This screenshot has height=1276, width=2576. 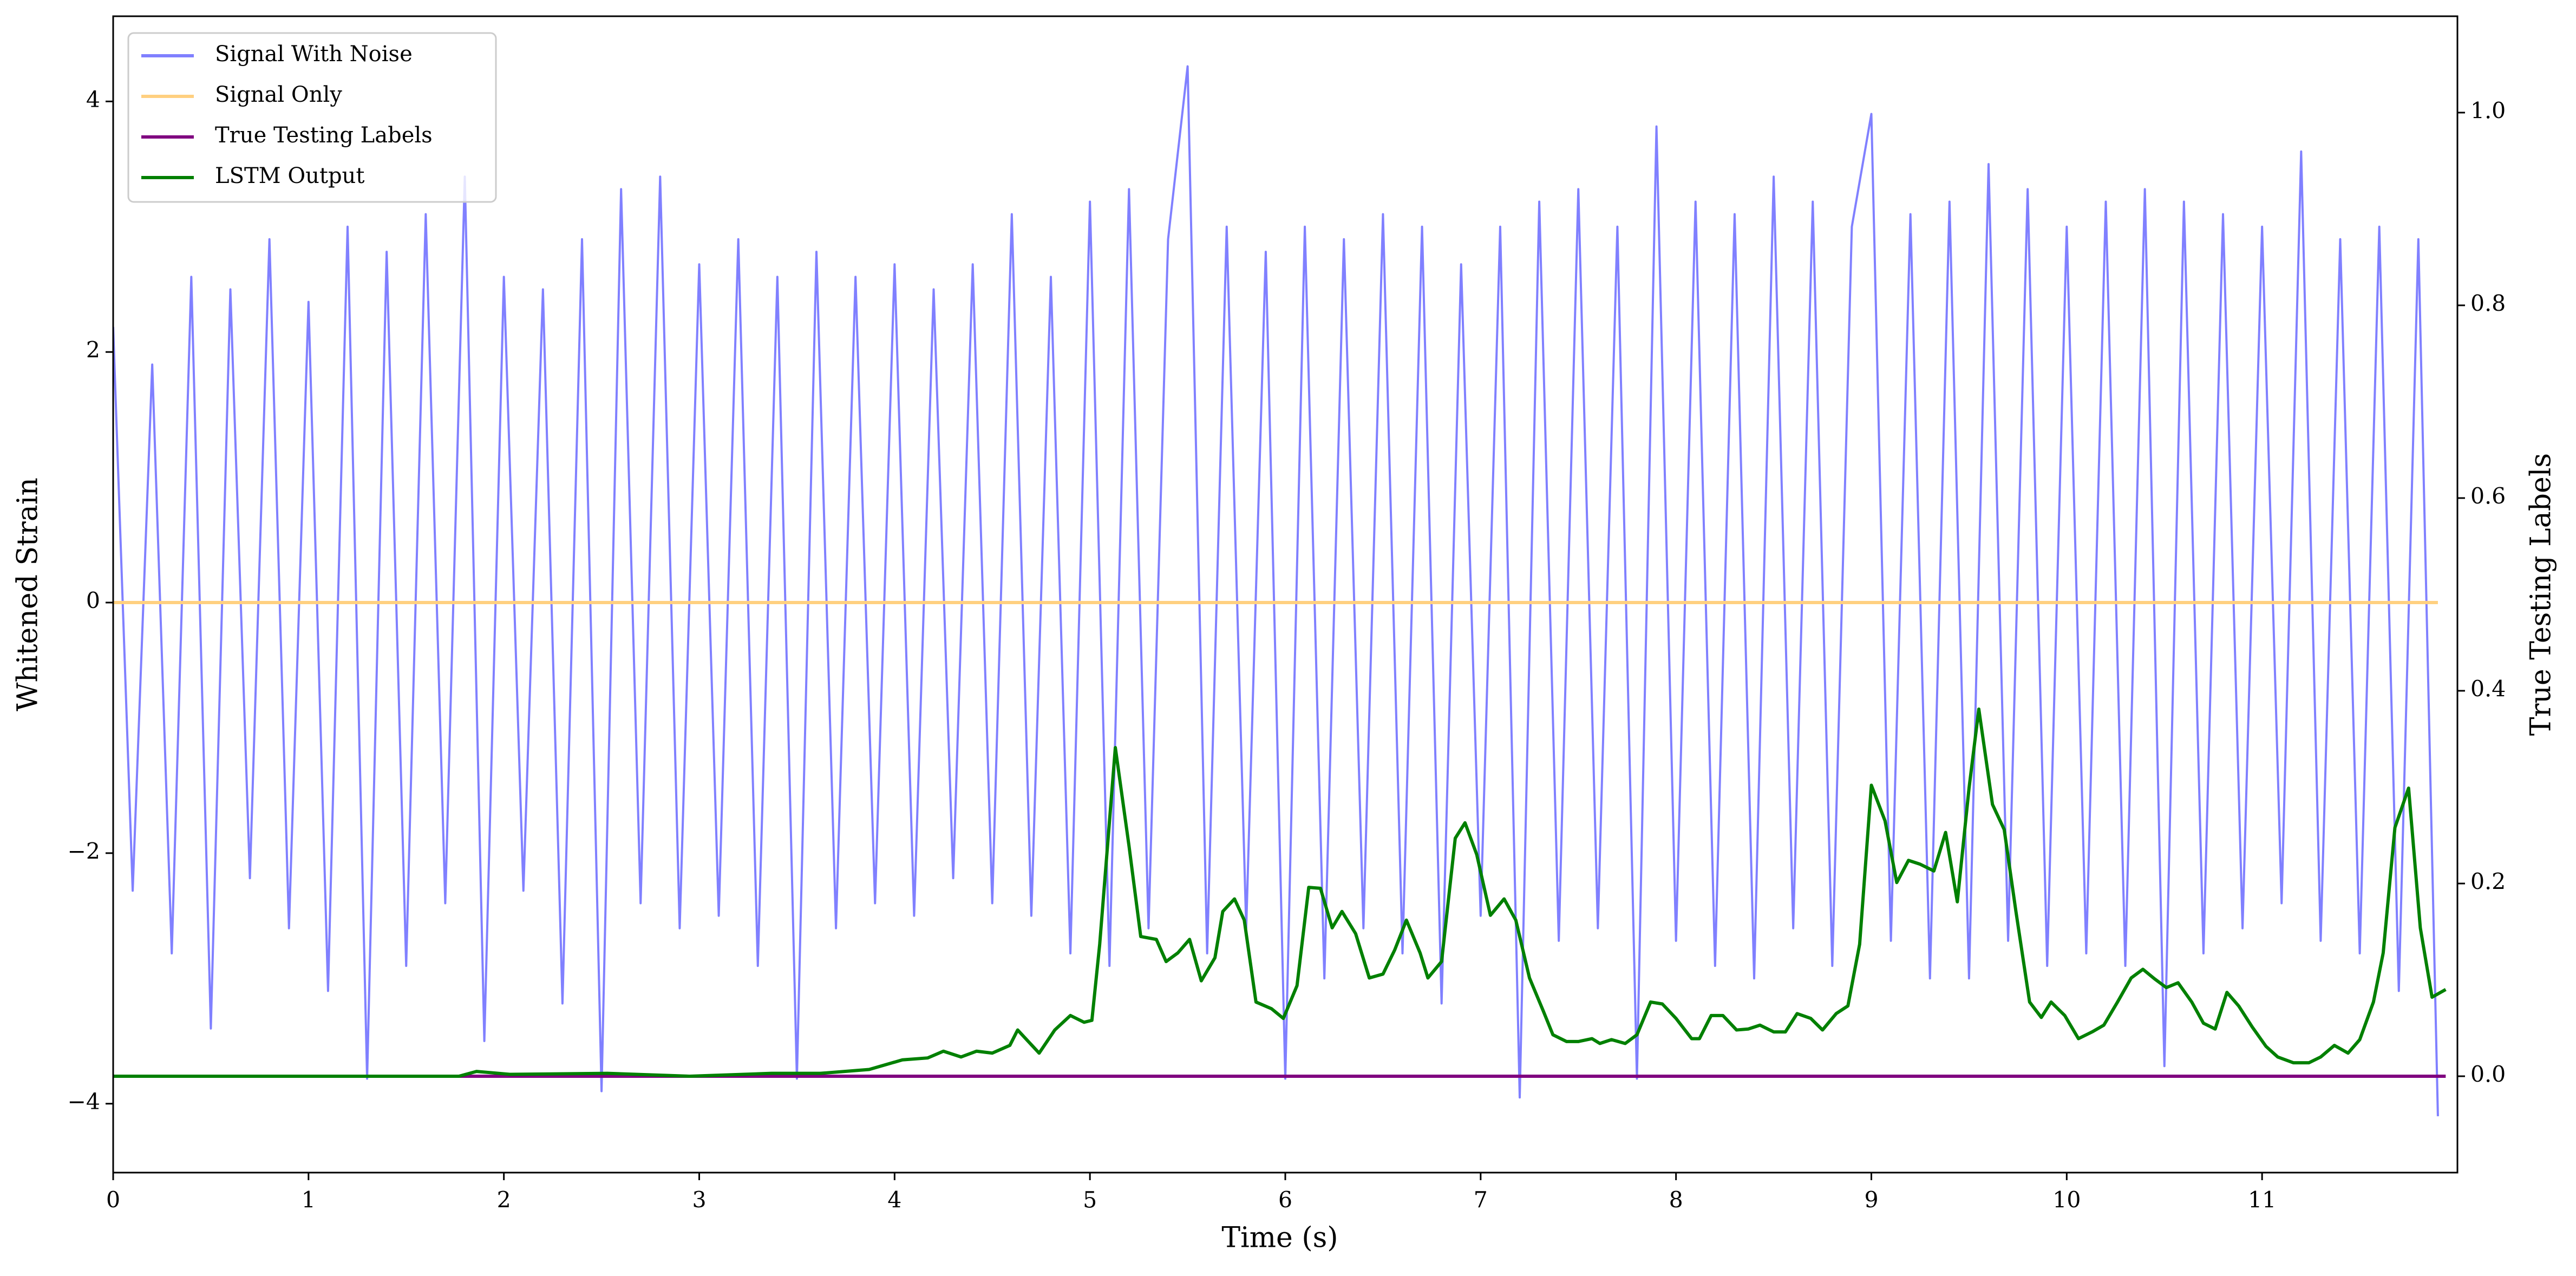 What do you see at coordinates (699, 1200) in the screenshot?
I see `x-tick-label: 3` at bounding box center [699, 1200].